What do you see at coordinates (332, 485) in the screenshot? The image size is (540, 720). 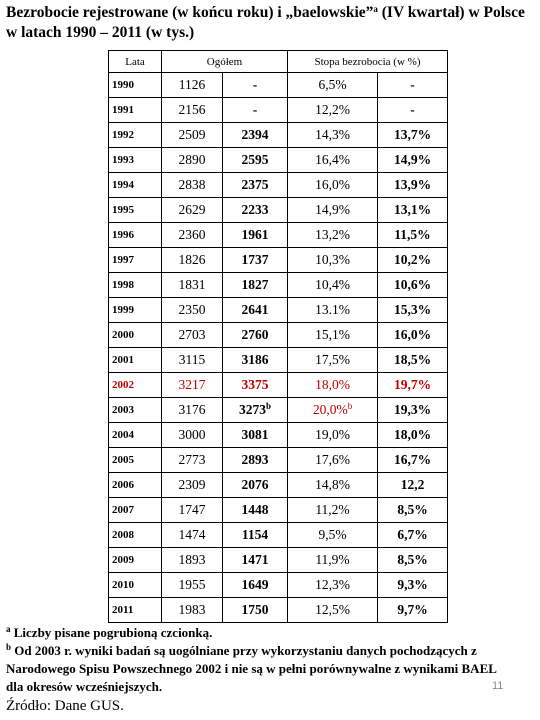 I see `table-cell: 14,8%` at bounding box center [332, 485].